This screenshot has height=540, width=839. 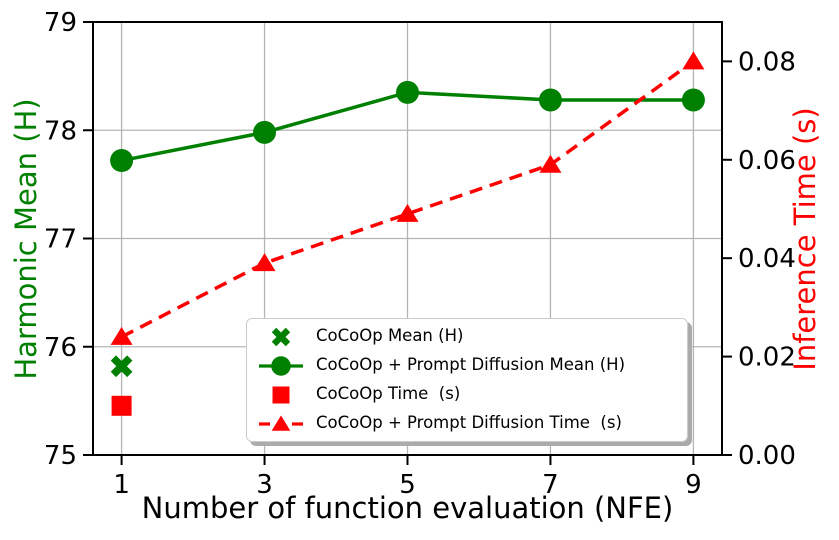 I want to click on legend-item: CoCoOp Time (s), so click(x=469, y=395).